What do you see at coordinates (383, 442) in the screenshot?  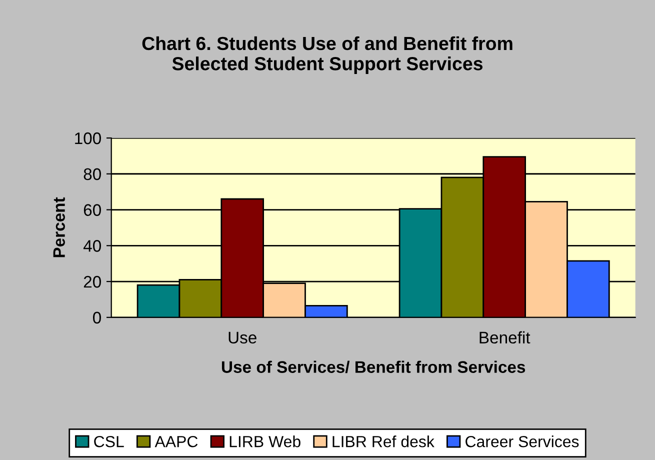 I see `legend-label: LIBR Ref desk` at bounding box center [383, 442].